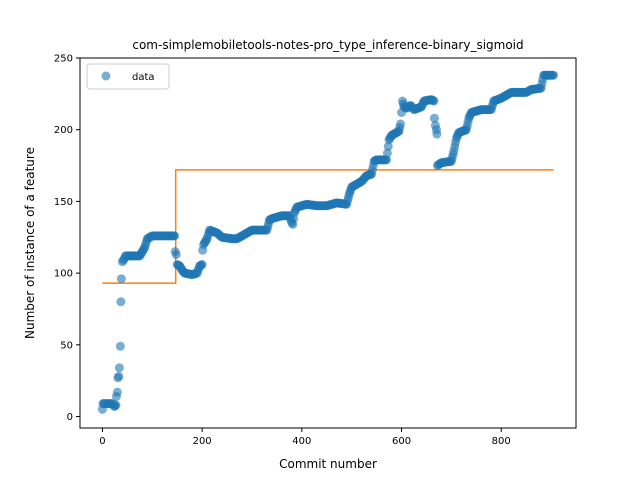  I want to click on legend-marker-data, so click(106, 76).